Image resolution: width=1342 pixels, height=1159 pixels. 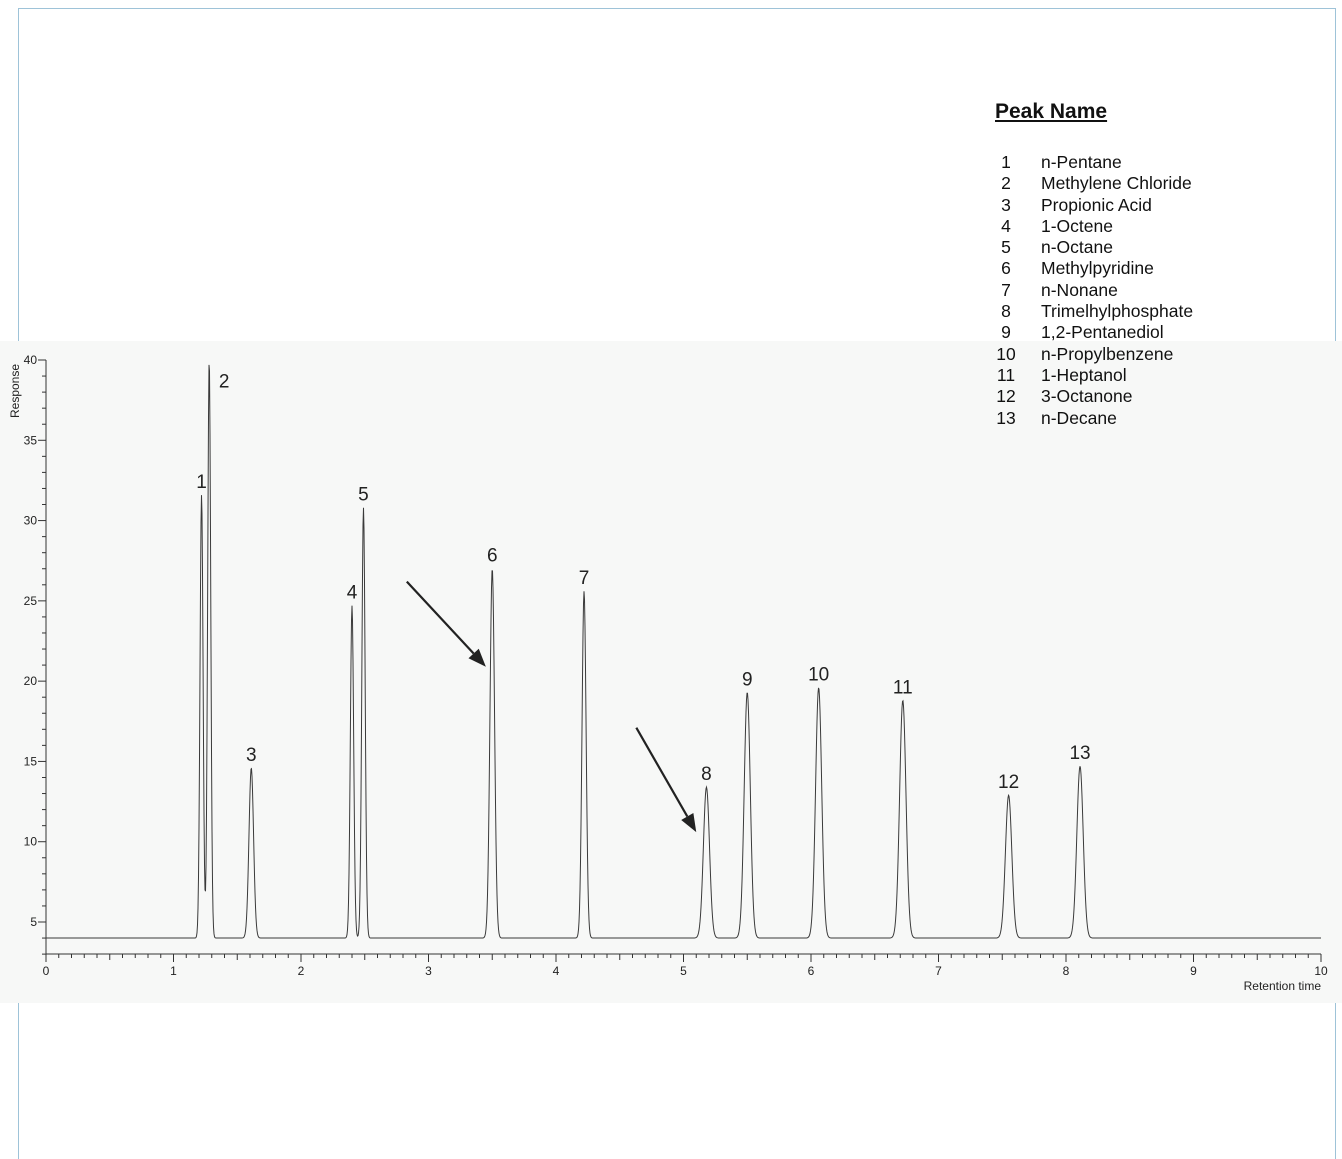 I want to click on legend-entry: 10 n-Propylbenzene, so click(x=1094, y=354).